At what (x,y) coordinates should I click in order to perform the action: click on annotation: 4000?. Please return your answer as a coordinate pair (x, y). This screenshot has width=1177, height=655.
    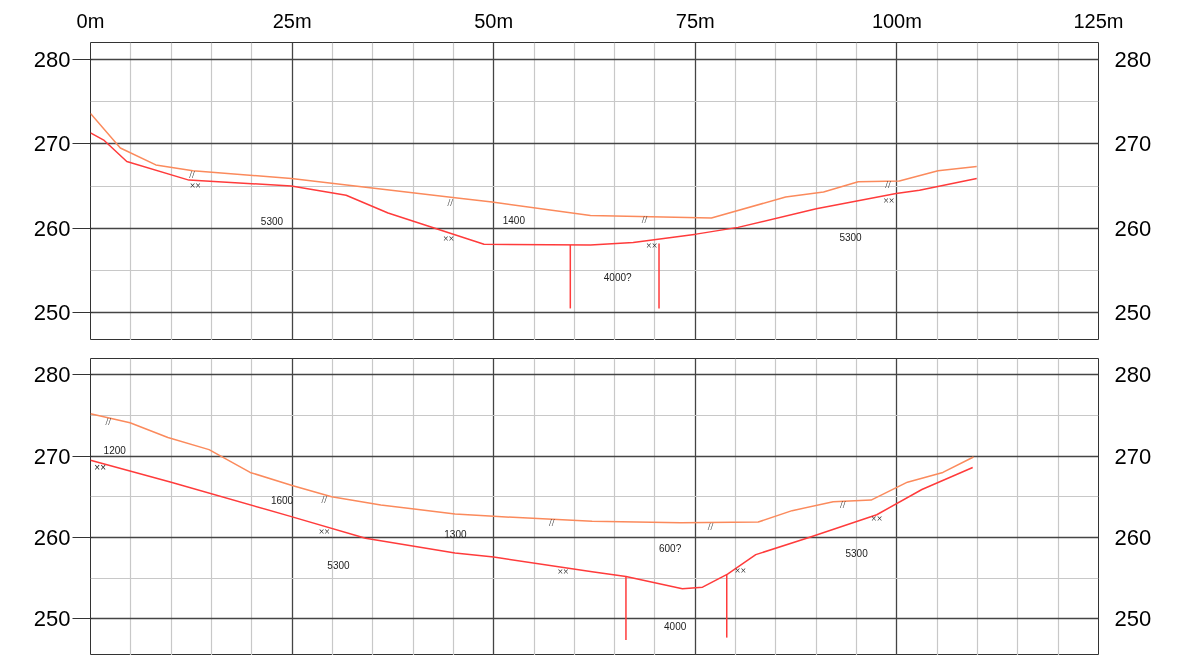
    Looking at the image, I should click on (618, 277).